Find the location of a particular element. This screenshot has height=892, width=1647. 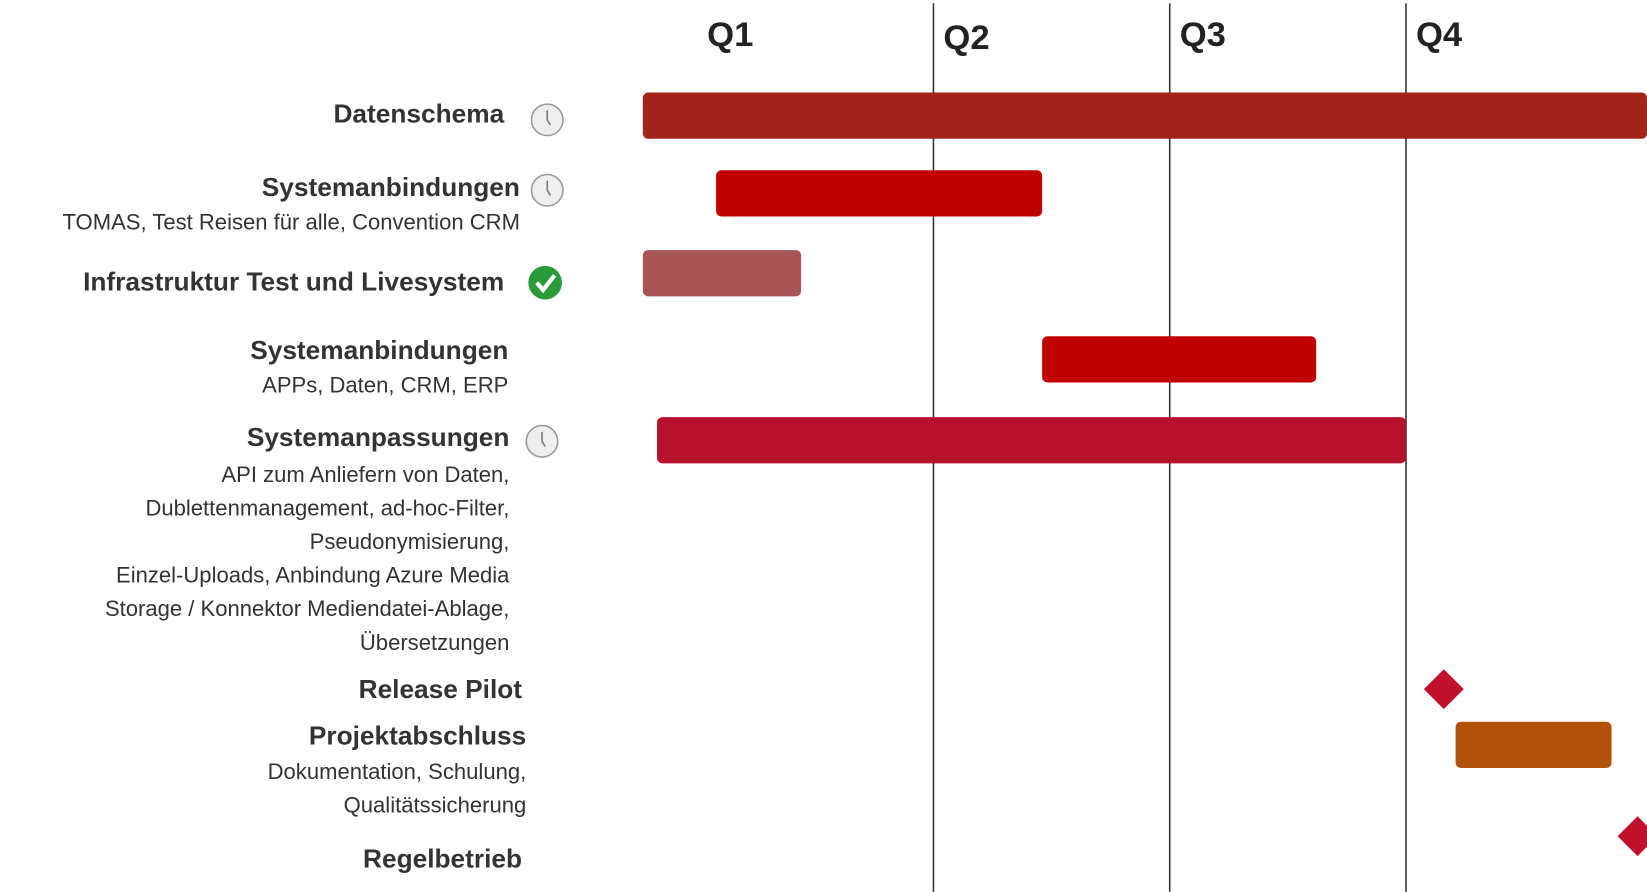

task-name: Release Pilot is located at coordinates (441, 689).